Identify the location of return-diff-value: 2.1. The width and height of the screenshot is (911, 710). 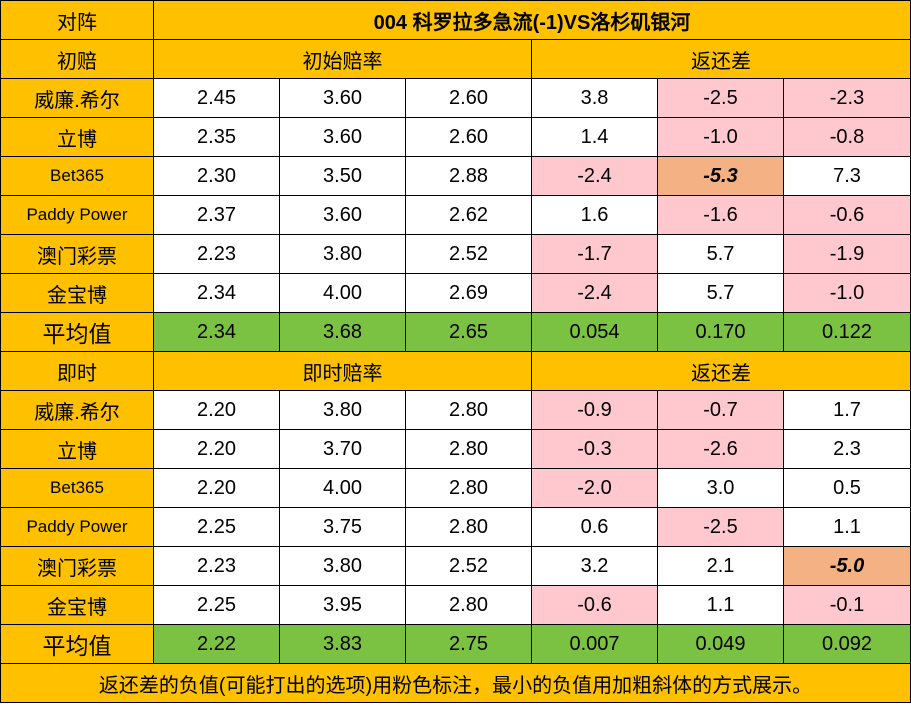
(720, 566).